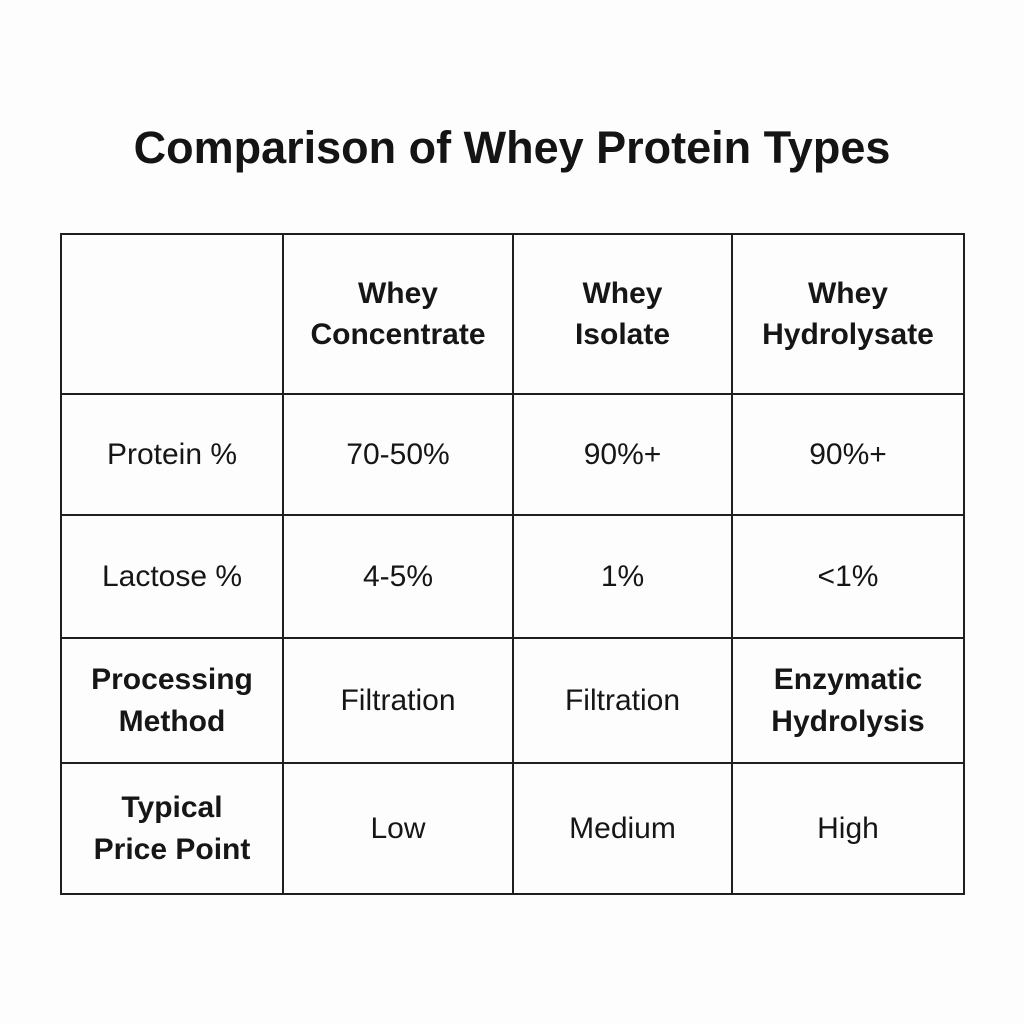 The height and width of the screenshot is (1024, 1024). I want to click on row-label-typical-price-point: Typical Price Point, so click(172, 828).